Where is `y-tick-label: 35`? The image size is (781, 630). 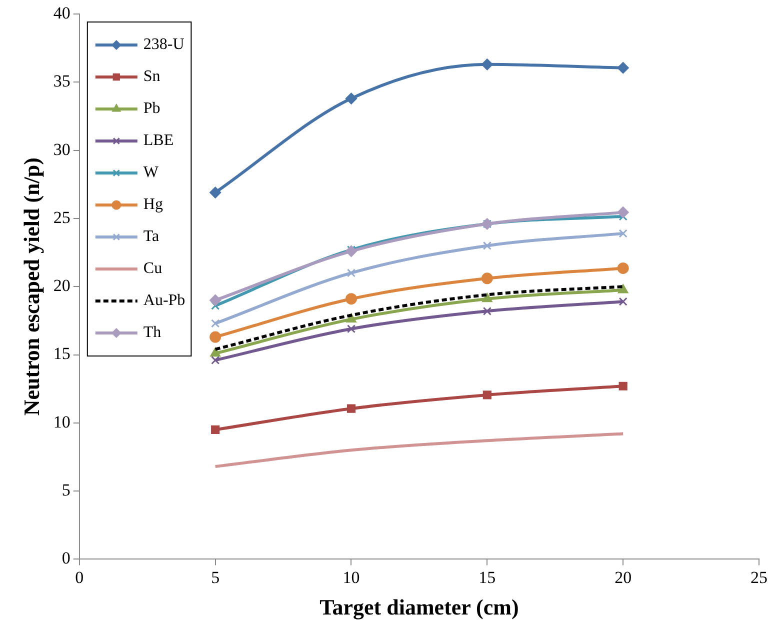
y-tick-label: 35 is located at coordinates (61, 81).